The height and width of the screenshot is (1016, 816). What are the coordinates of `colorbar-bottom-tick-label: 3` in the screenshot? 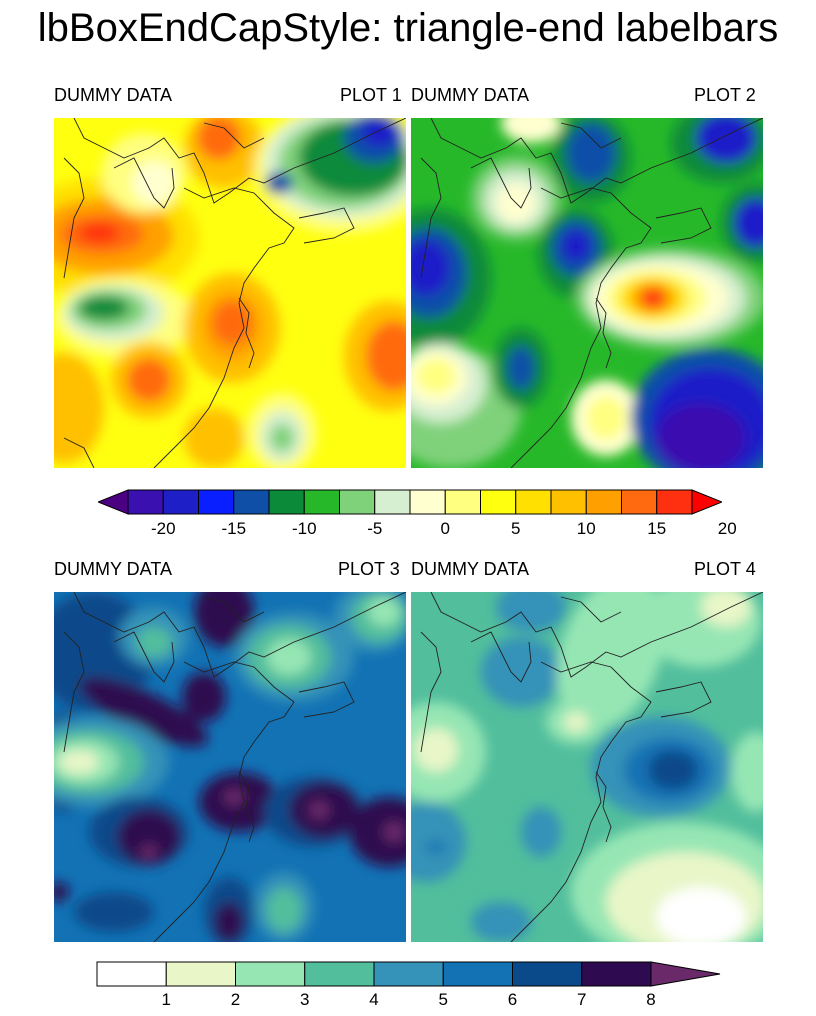 It's located at (305, 999).